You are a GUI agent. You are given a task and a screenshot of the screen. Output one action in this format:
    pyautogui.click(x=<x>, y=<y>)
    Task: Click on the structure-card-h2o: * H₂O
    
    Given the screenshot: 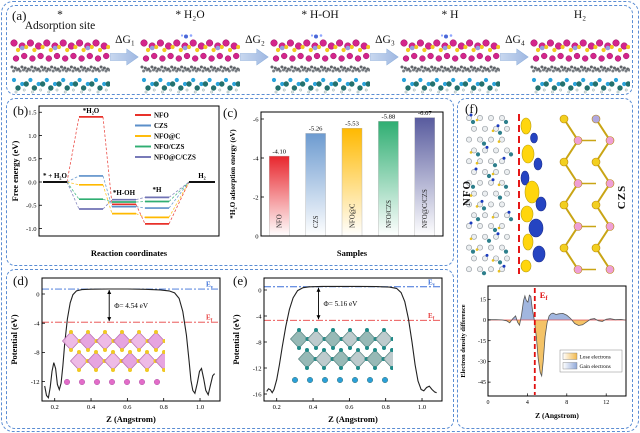 What is the action you would take?
    pyautogui.click(x=190, y=51)
    